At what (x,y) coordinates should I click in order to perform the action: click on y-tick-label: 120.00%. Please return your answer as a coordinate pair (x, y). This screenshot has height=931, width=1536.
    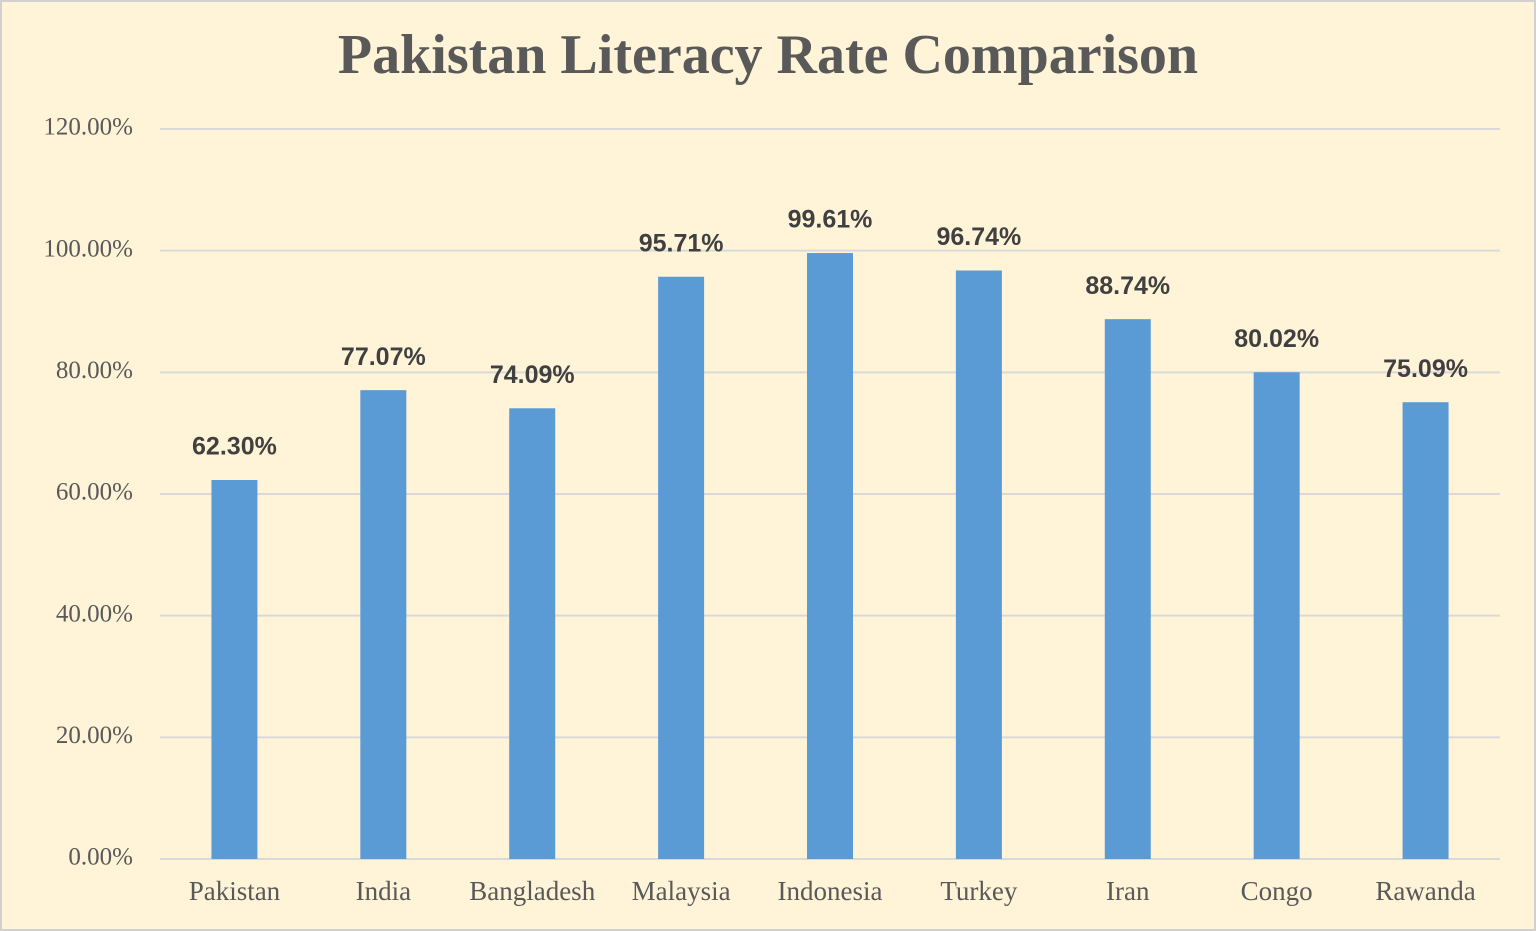
    Looking at the image, I should click on (88, 127).